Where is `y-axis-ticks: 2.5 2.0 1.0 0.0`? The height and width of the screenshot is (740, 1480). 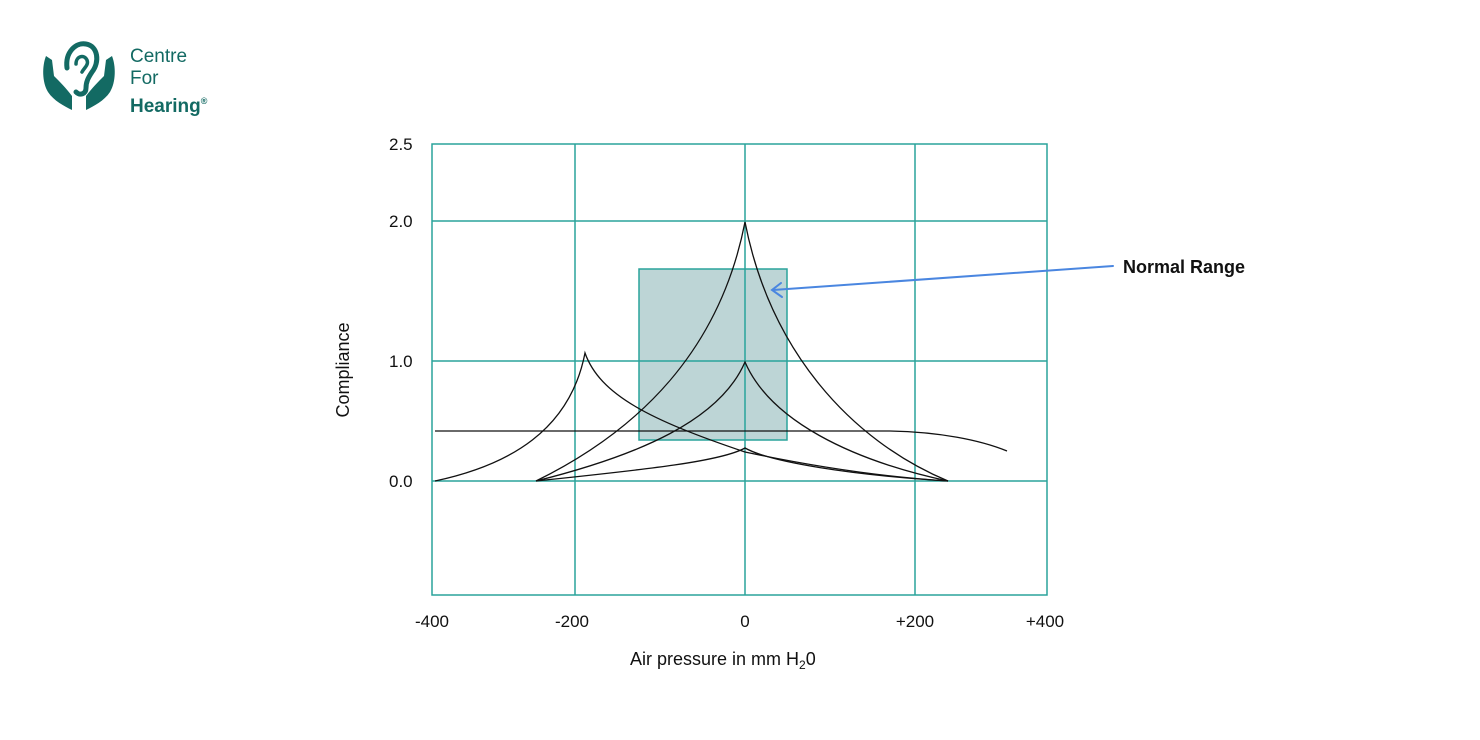 y-axis-ticks: 2.5 2.0 1.0 0.0 is located at coordinates (401, 313).